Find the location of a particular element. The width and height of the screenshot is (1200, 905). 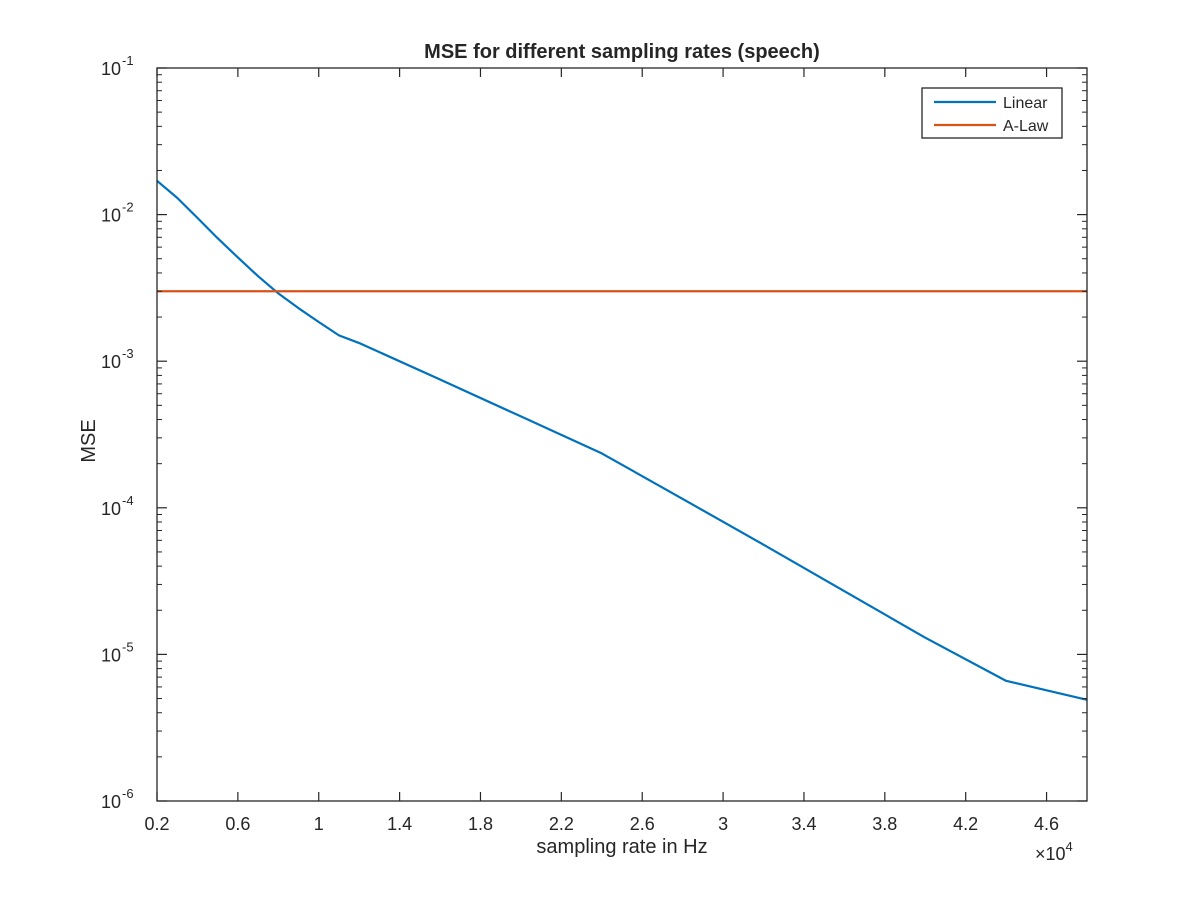

x-tick-label: 3.4 is located at coordinates (803, 824).